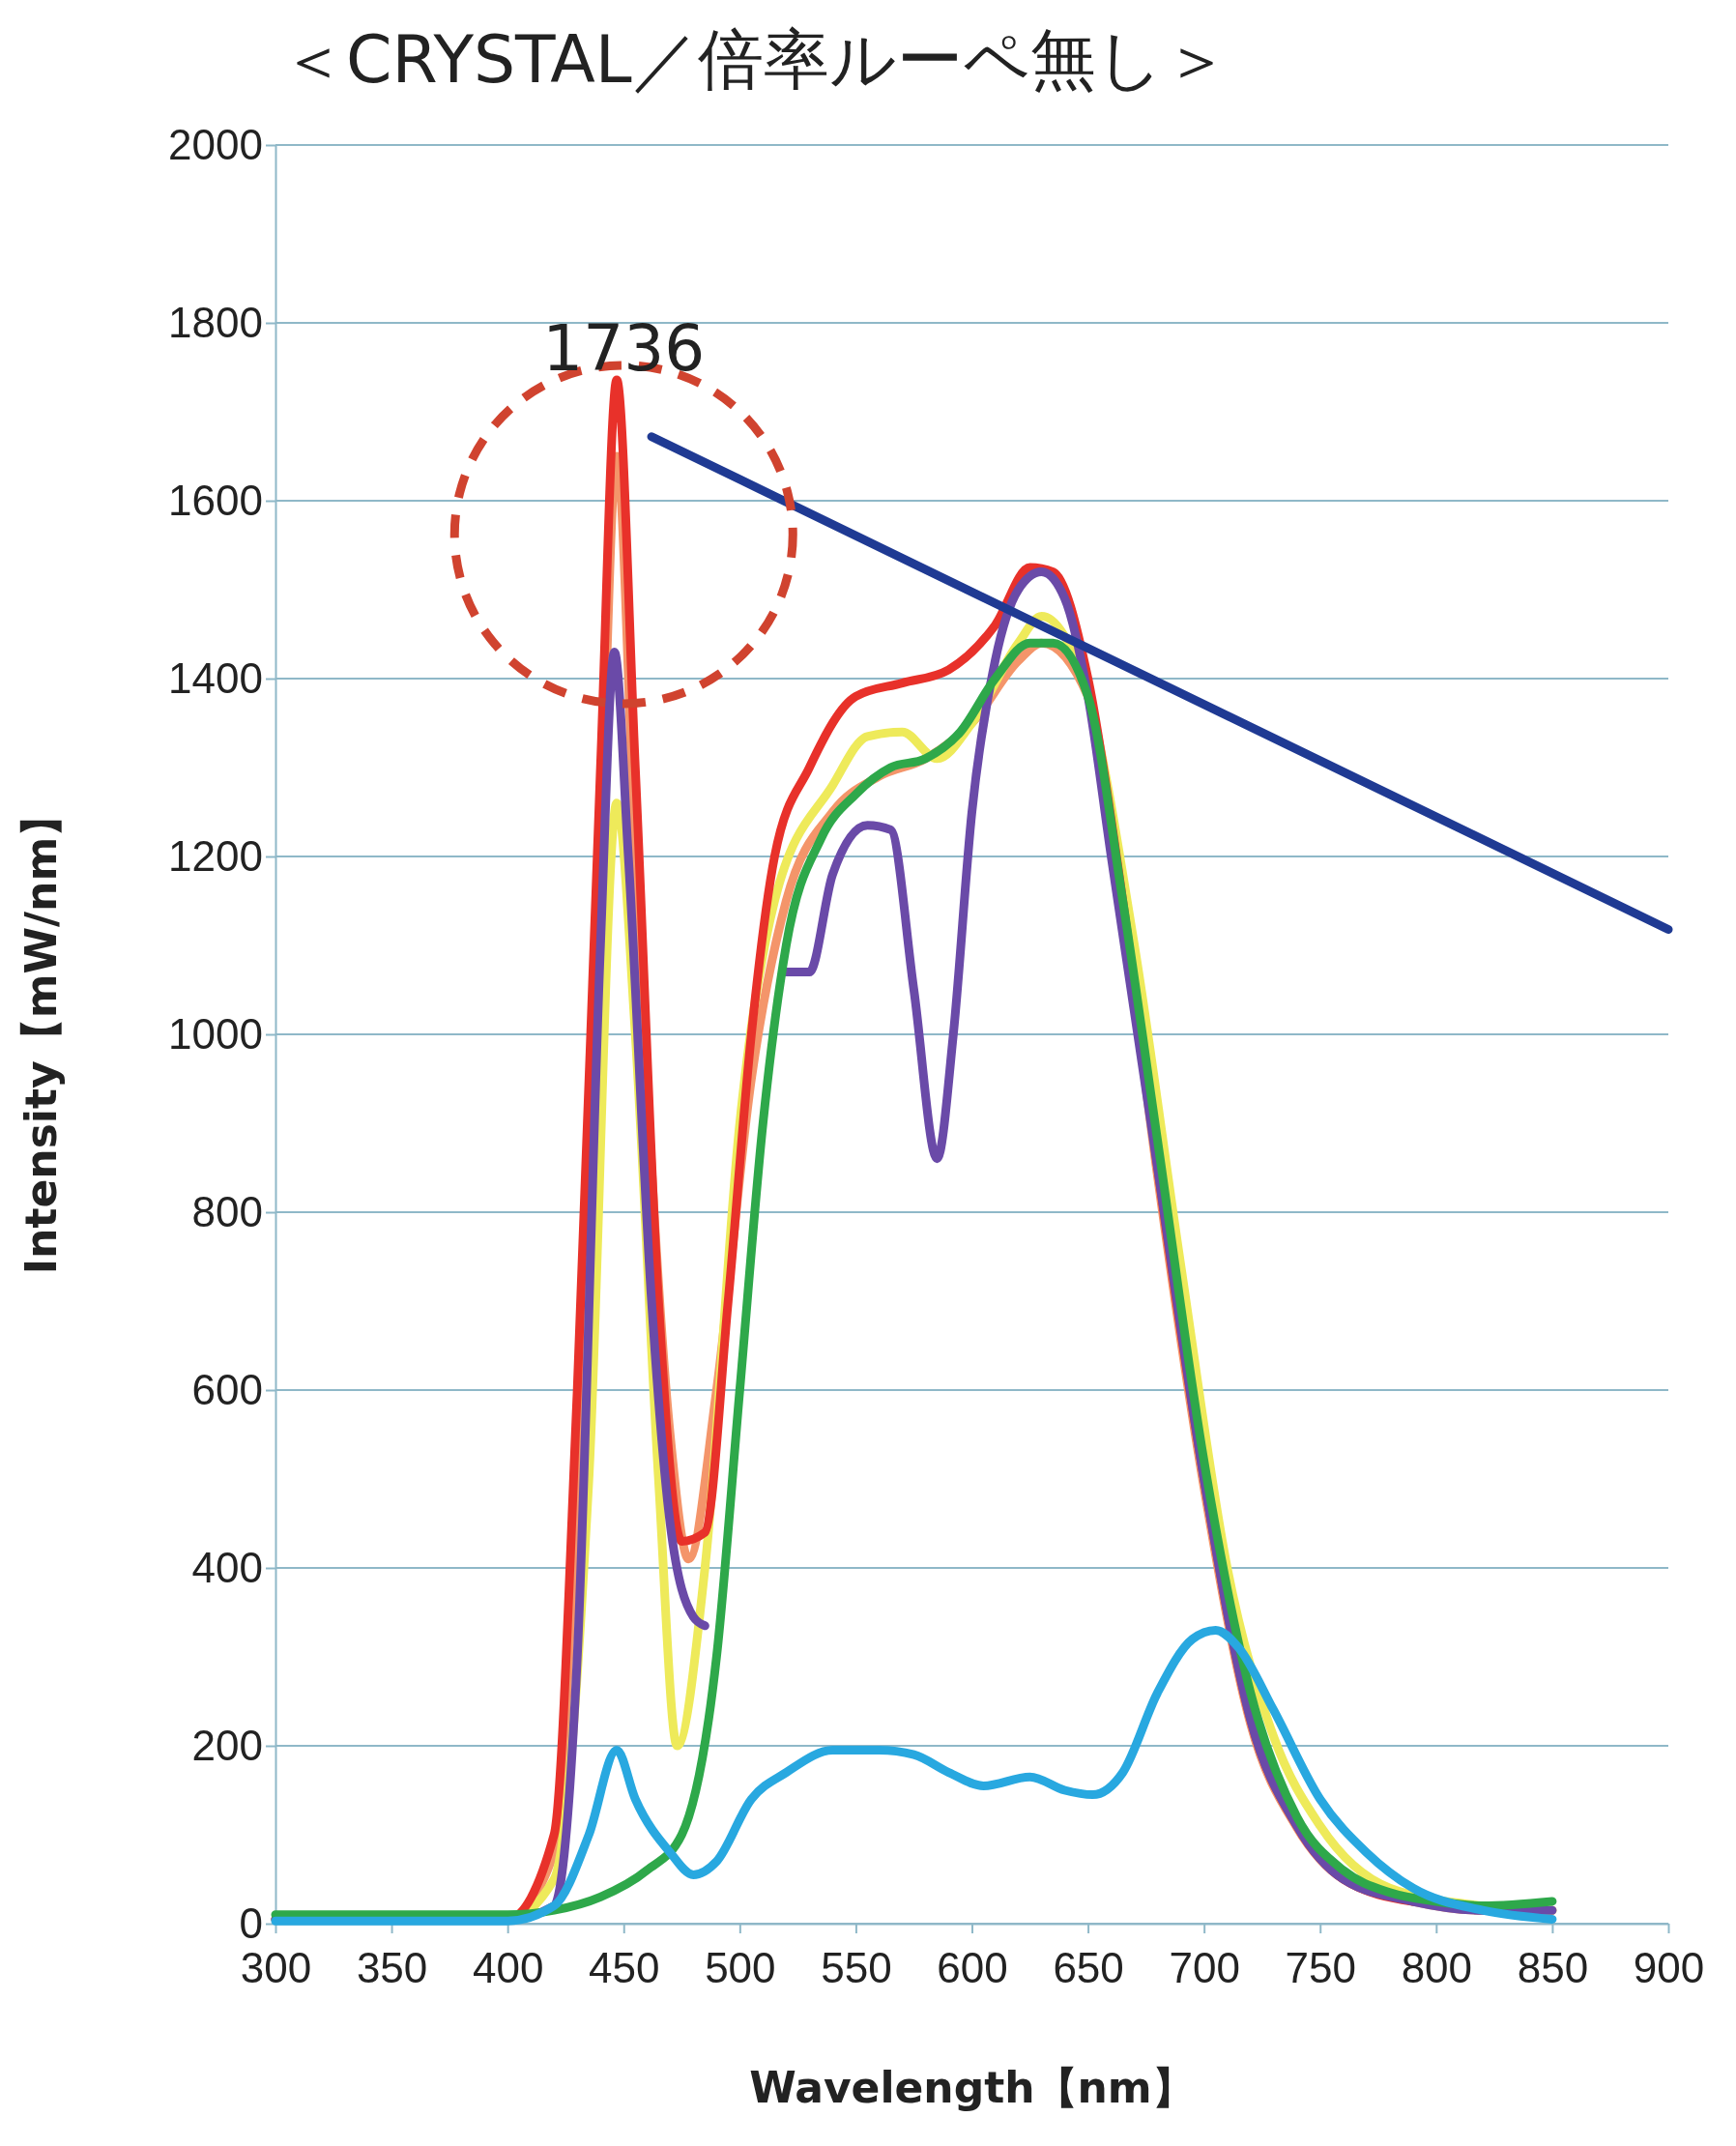 This screenshot has width=1736, height=2146. What do you see at coordinates (215, 1033) in the screenshot?
I see `y-tick-label: 1000` at bounding box center [215, 1033].